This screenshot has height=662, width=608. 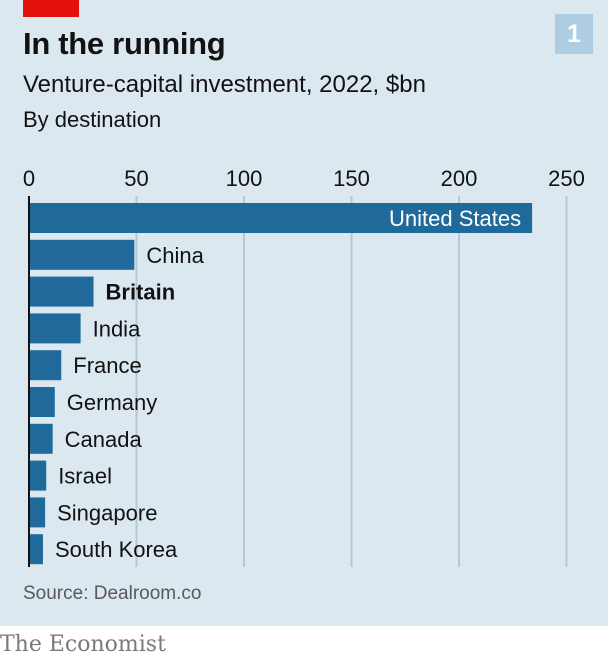 What do you see at coordinates (85, 476) in the screenshot?
I see `bar-label: Israel` at bounding box center [85, 476].